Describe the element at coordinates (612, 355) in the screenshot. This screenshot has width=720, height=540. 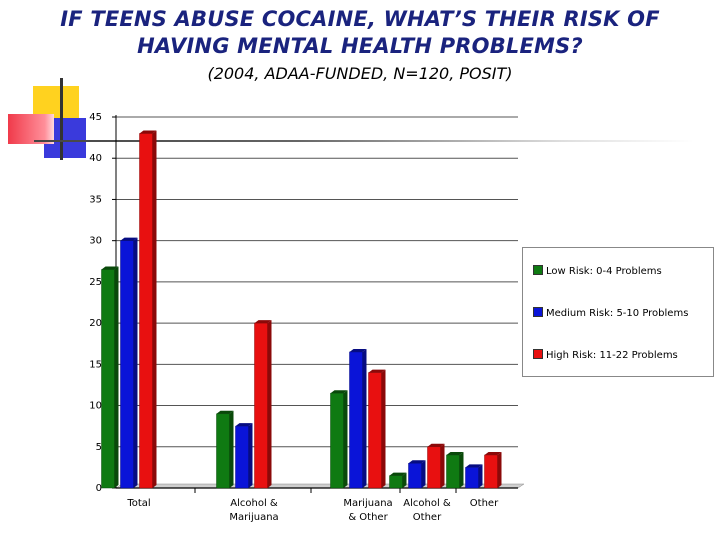
I see `legend-label-high-risk: High Risk: 11-22 Problems` at that location.